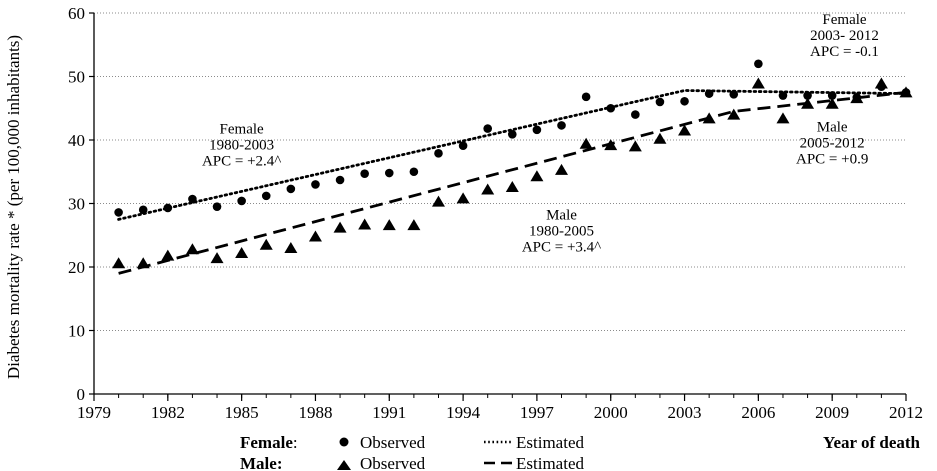 This screenshot has width=937, height=471. I want to click on male-observed-point-1999, so click(586, 143).